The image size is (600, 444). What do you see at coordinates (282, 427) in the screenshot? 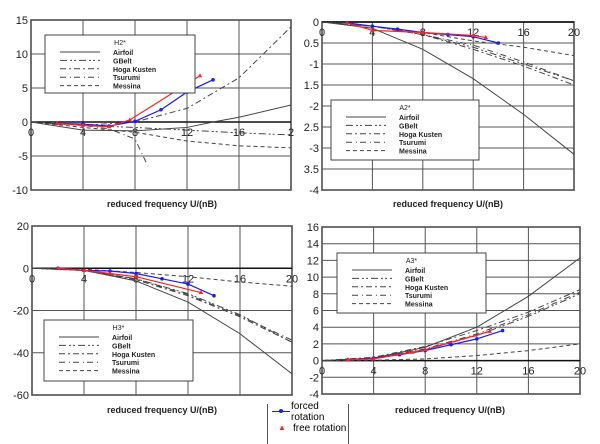
I see `free-swatch: ▲` at bounding box center [282, 427].